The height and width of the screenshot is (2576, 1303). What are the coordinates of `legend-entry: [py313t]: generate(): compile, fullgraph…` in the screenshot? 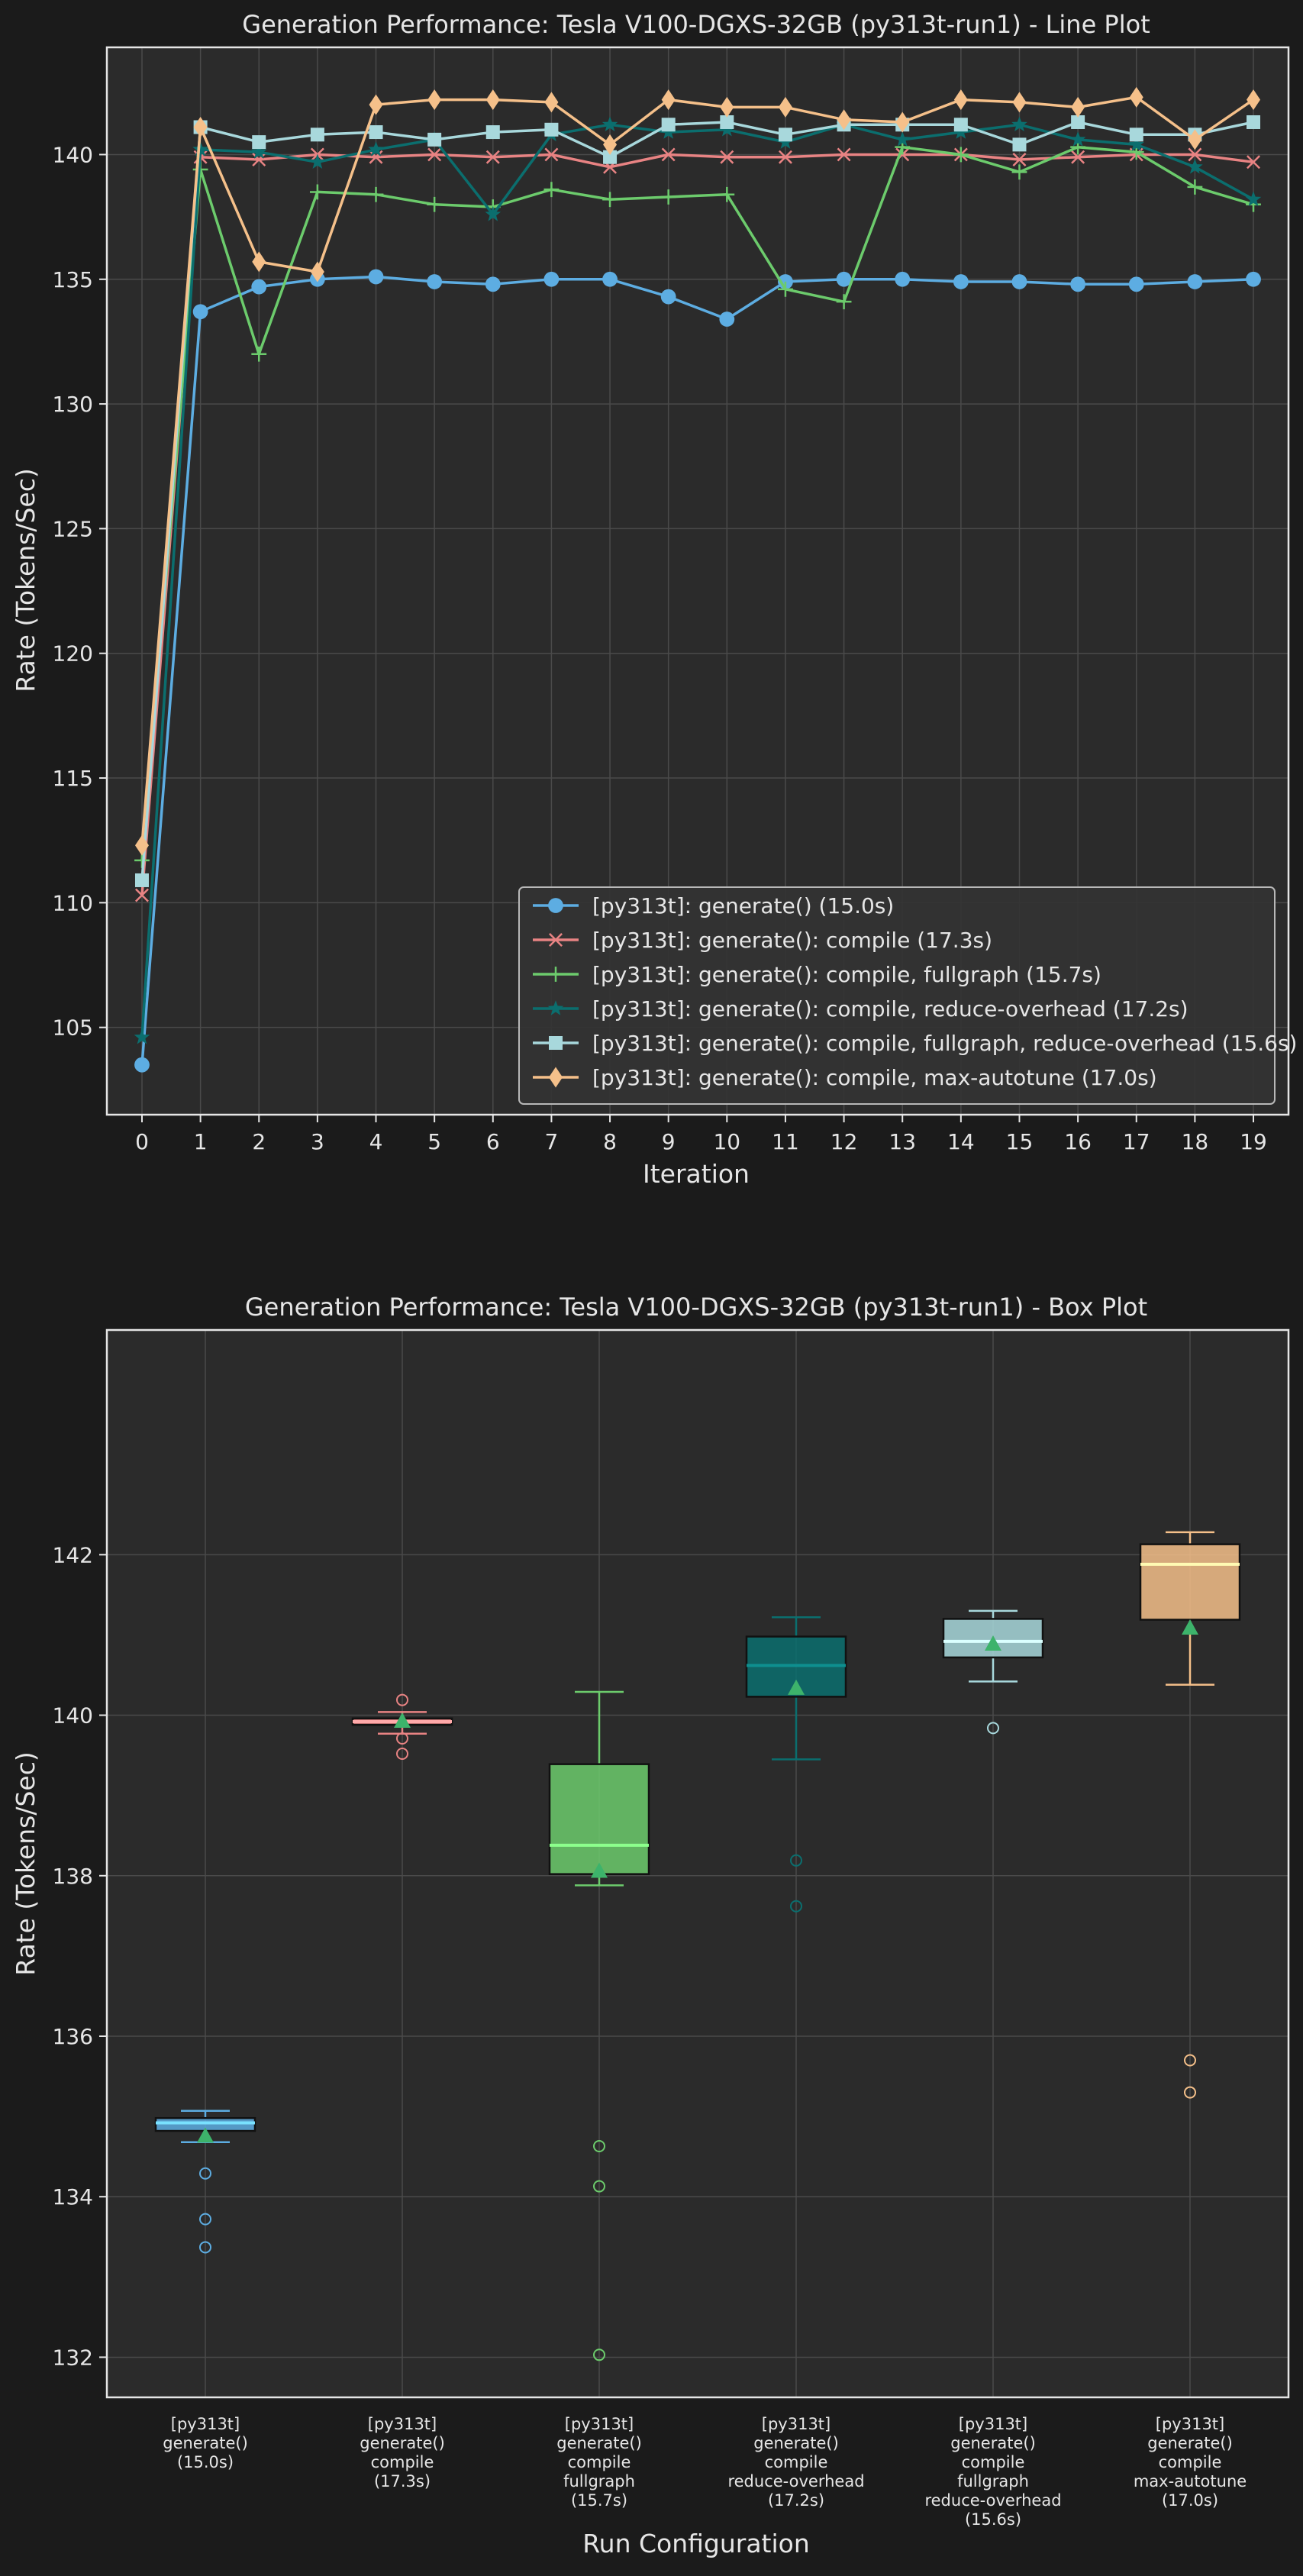 It's located at (915, 1043).